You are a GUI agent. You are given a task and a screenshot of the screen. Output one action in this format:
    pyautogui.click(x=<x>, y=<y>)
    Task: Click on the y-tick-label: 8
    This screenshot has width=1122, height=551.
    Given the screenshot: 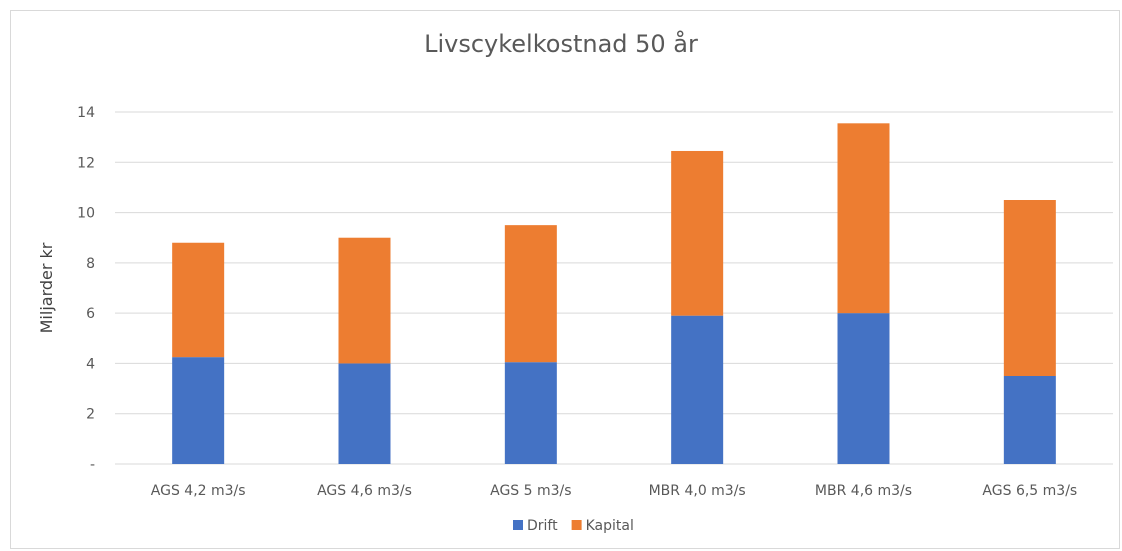 What is the action you would take?
    pyautogui.click(x=90, y=264)
    